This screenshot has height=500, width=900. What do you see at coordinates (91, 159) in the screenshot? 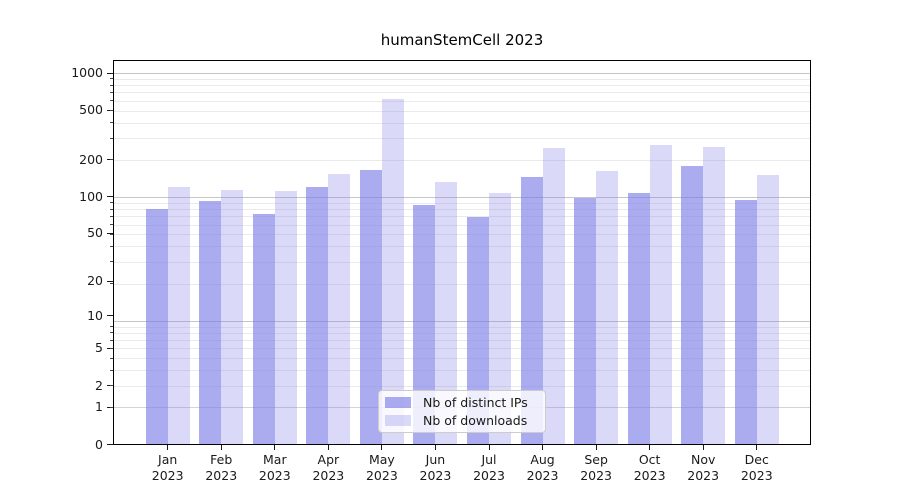
I see `y-axis-label: 200` at bounding box center [91, 159].